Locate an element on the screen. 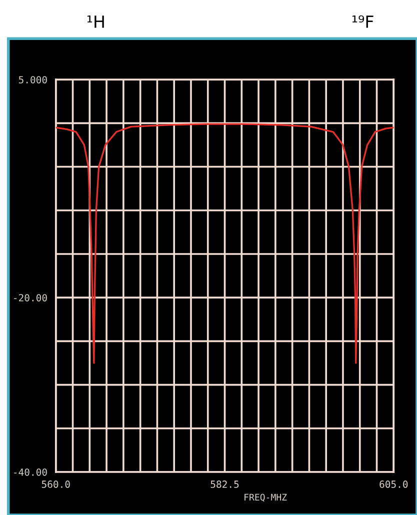 This screenshot has height=515, width=417. x-axis-title: FREQ-MHZ is located at coordinates (265, 498).